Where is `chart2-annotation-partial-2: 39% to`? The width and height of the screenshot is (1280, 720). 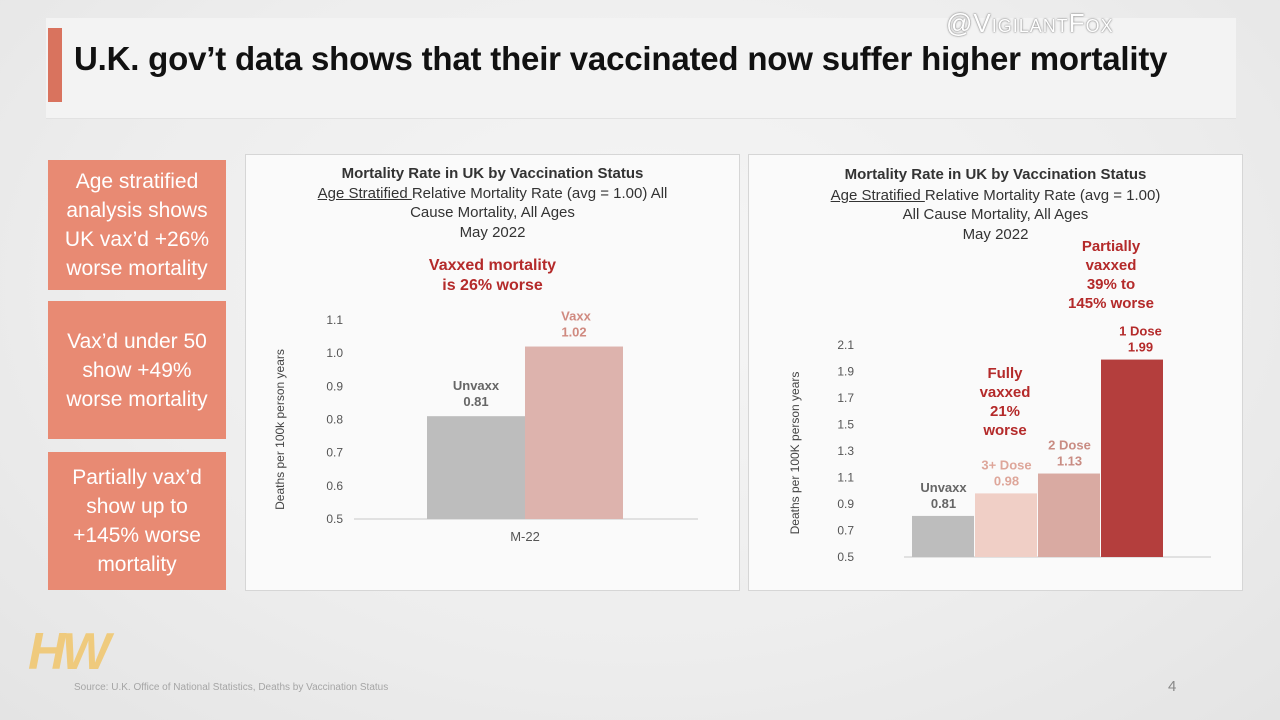
chart2-annotation-partial-2: 39% to is located at coordinates (1111, 284).